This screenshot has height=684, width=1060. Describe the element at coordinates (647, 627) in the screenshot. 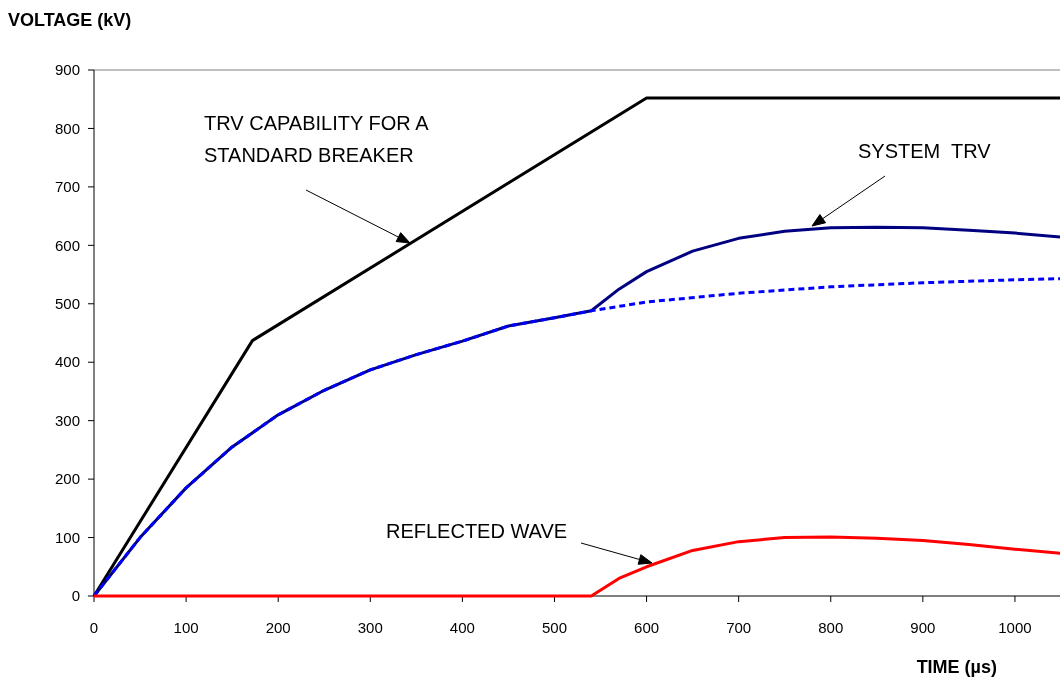

I see `x-tick-label: 600` at that location.